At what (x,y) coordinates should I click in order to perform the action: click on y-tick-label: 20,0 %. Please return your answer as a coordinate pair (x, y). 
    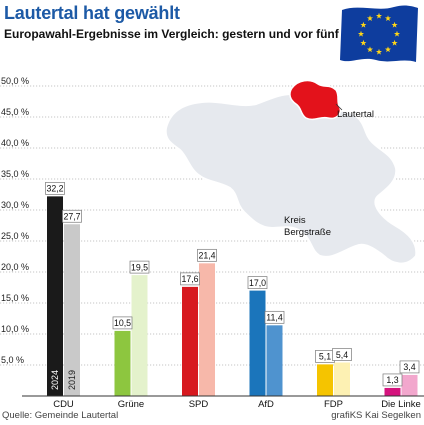
    Looking at the image, I should click on (15, 267).